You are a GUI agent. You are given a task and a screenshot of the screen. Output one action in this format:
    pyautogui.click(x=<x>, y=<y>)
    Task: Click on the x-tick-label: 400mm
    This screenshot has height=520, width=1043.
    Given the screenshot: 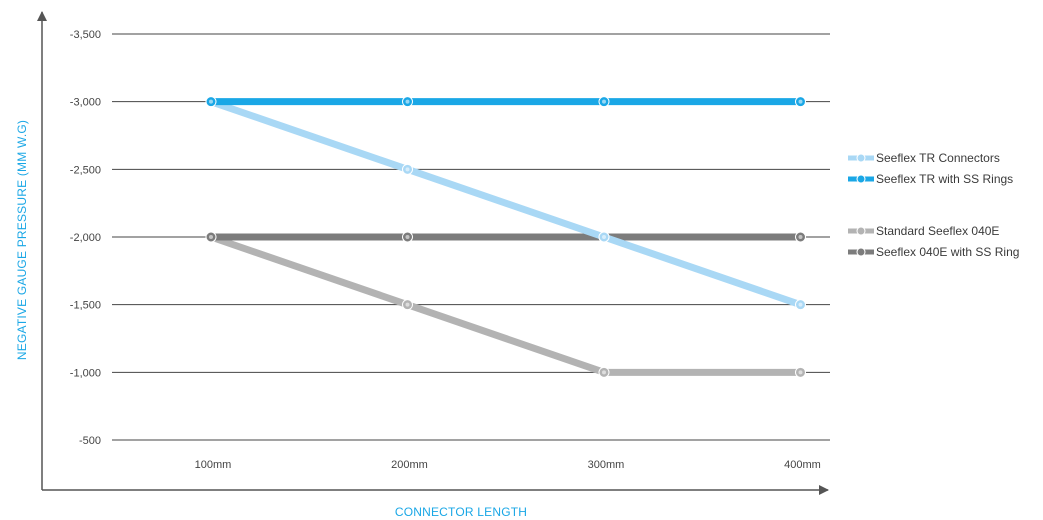 What is the action you would take?
    pyautogui.click(x=802, y=465)
    